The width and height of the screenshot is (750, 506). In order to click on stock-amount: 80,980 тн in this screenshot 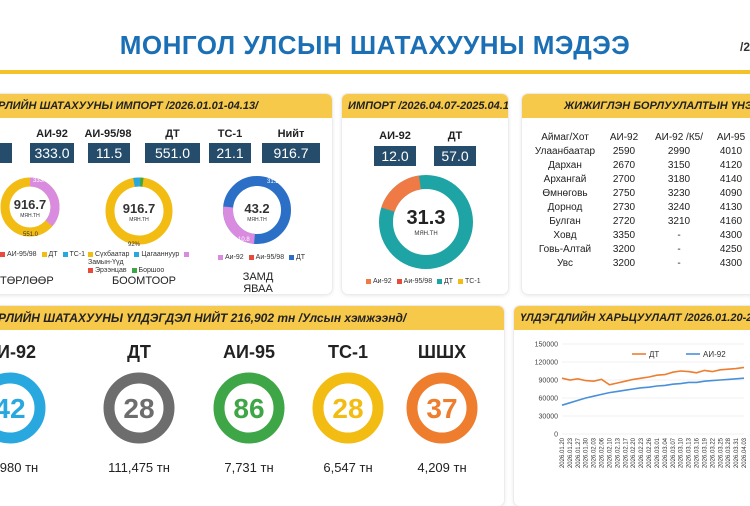, I will do `click(19, 467)`.